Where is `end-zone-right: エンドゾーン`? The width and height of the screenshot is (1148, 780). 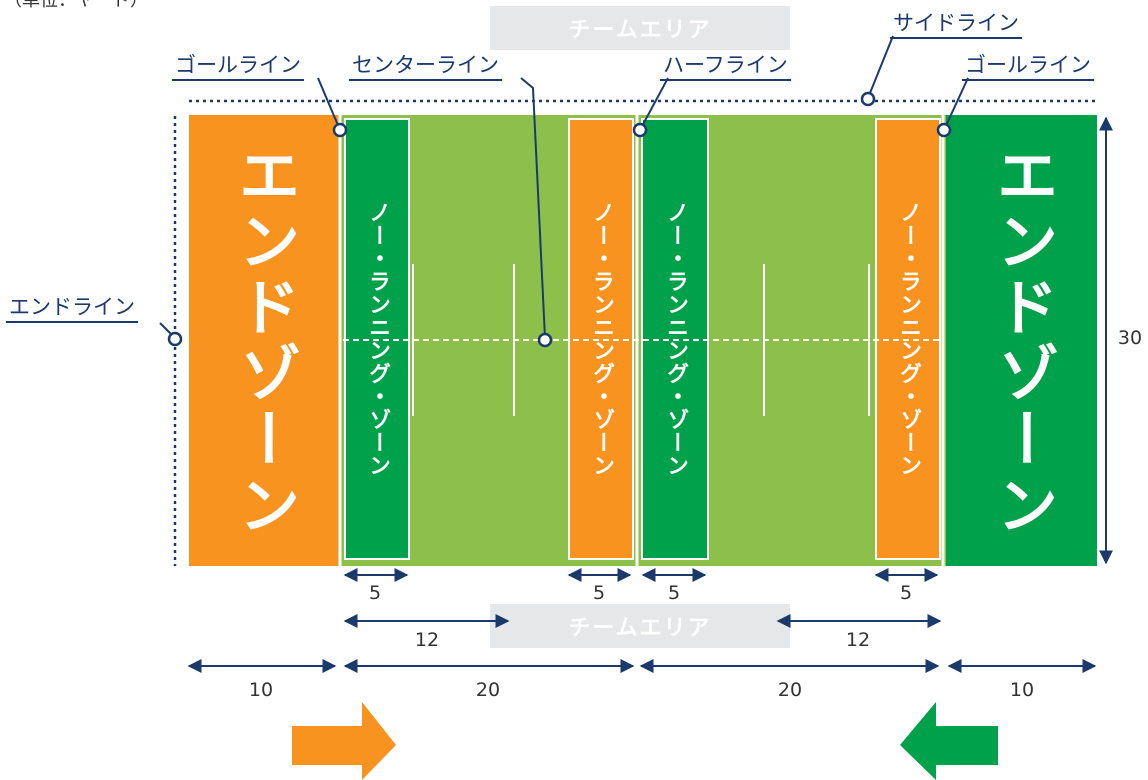 end-zone-right: エンドゾーン is located at coordinates (1021, 340).